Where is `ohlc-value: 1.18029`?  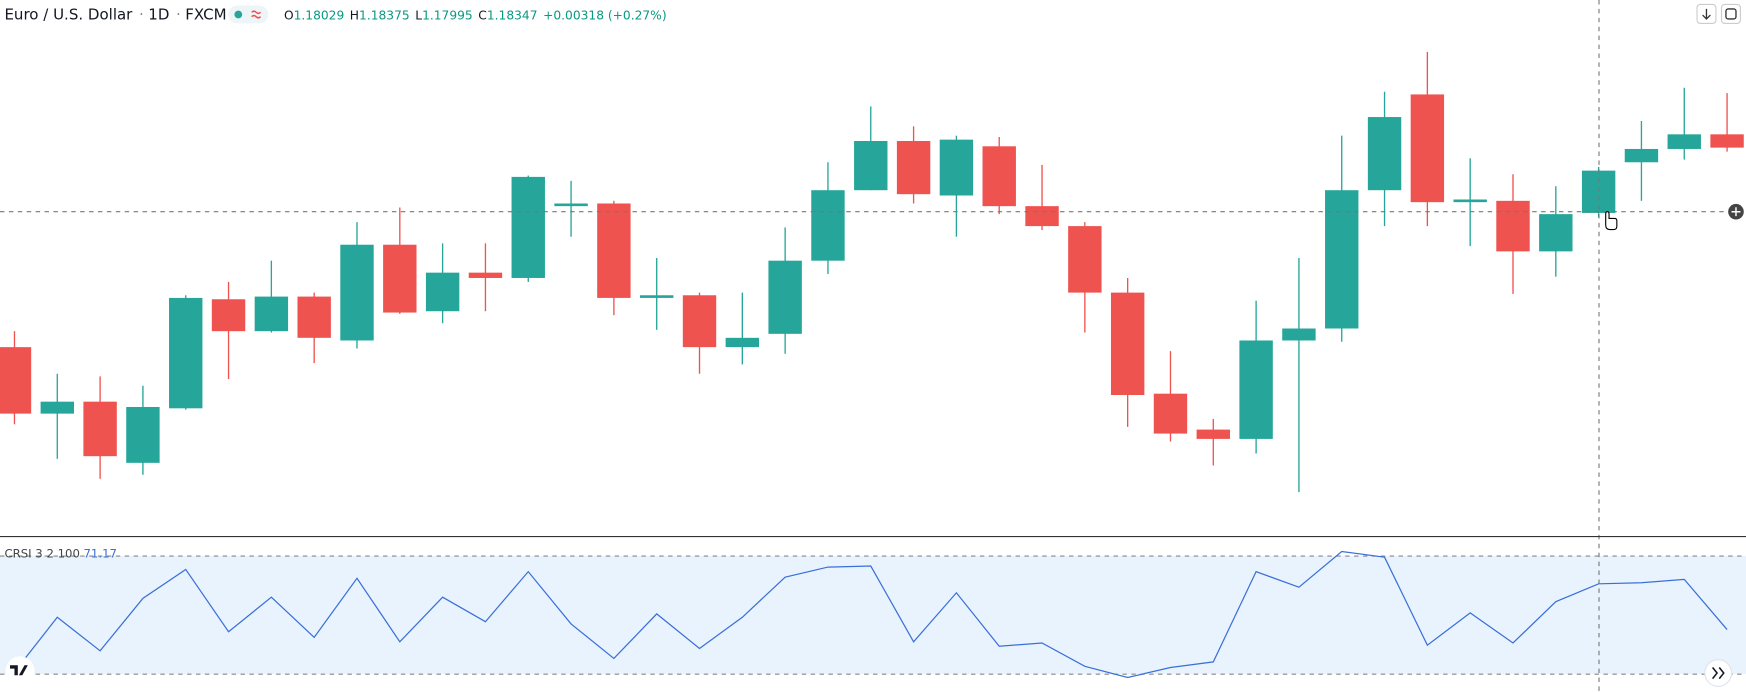
ohlc-value: 1.18029 is located at coordinates (319, 15).